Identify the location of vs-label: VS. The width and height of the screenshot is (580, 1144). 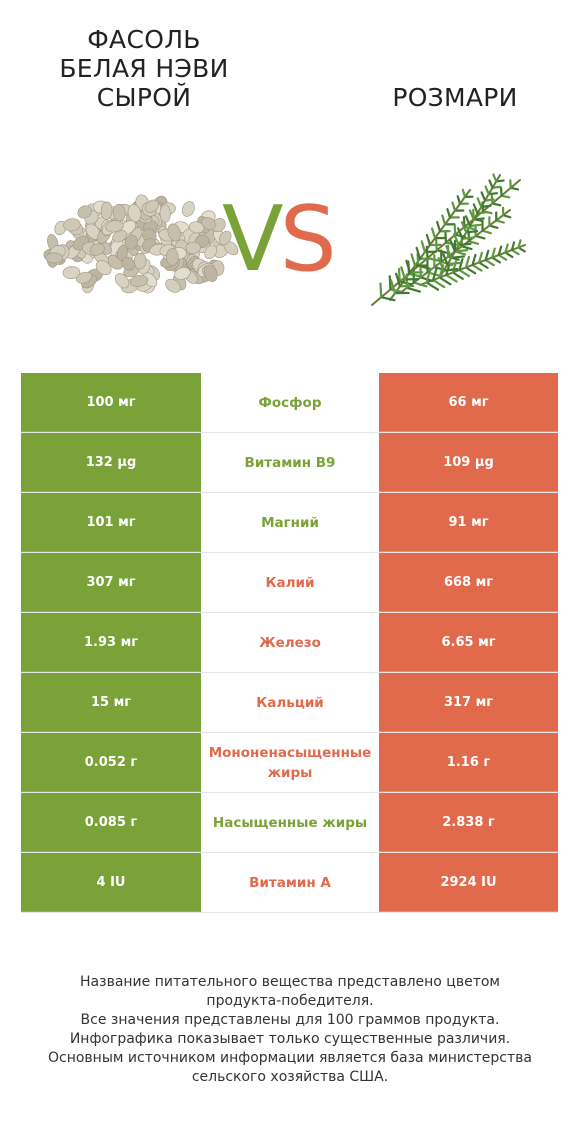
(279, 240).